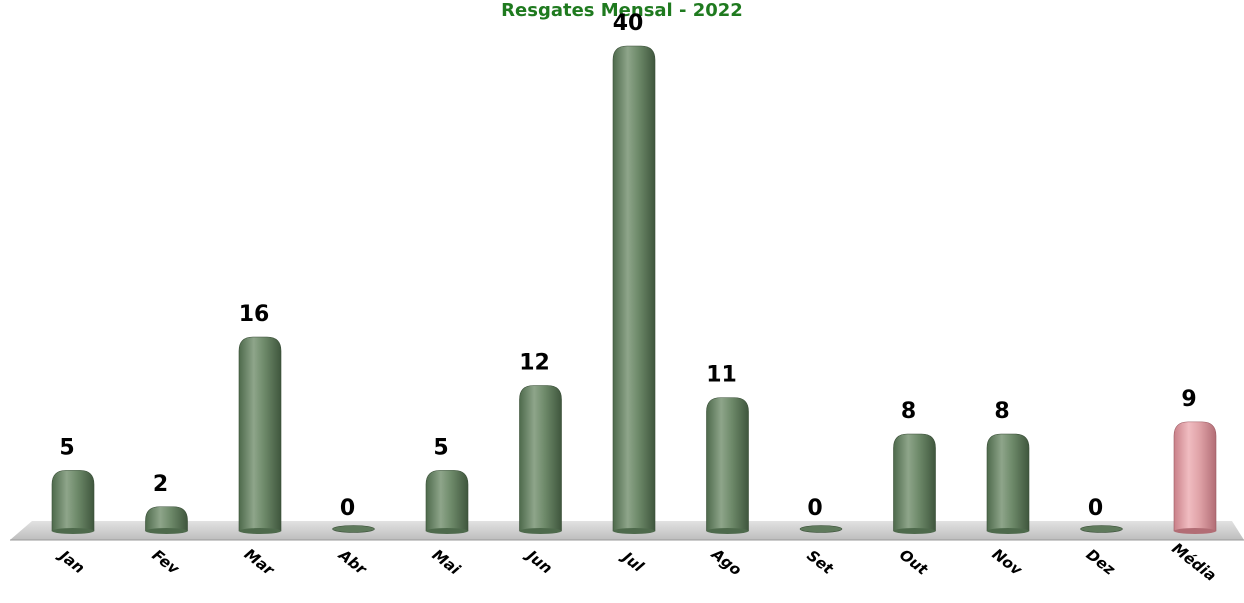 This screenshot has width=1244, height=603. Describe the element at coordinates (353, 562) in the screenshot. I see `tick-label-abr: Abr` at that location.